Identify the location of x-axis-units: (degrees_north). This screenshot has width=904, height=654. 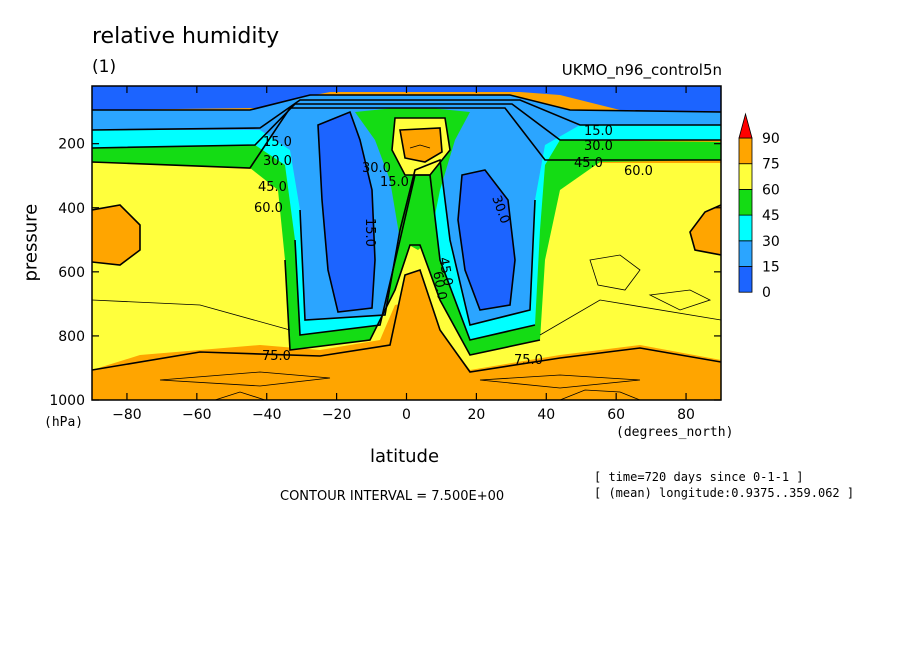
(675, 432).